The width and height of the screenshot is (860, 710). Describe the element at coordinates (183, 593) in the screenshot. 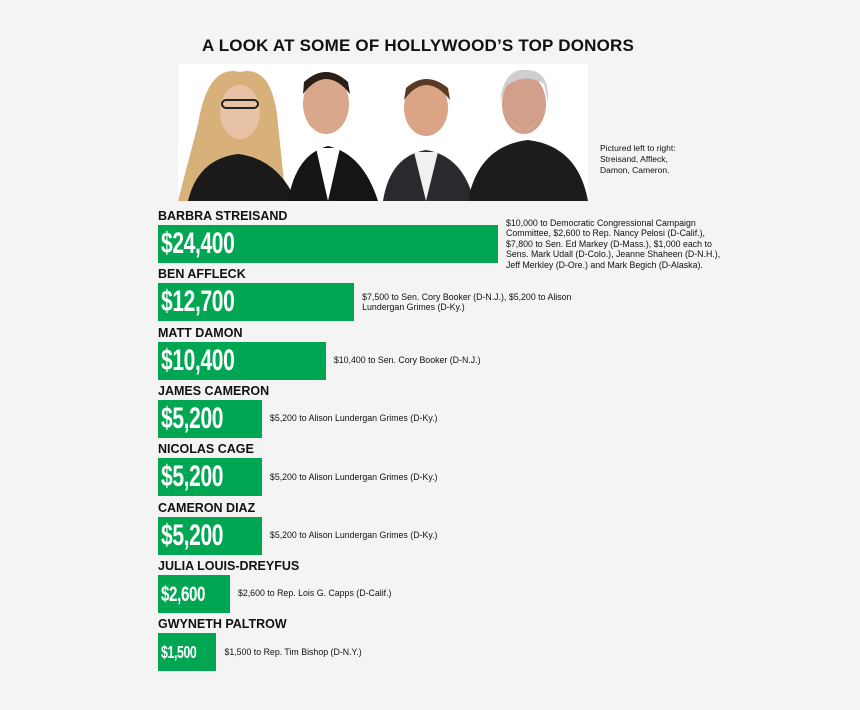

I see `value-label: $2,600` at that location.